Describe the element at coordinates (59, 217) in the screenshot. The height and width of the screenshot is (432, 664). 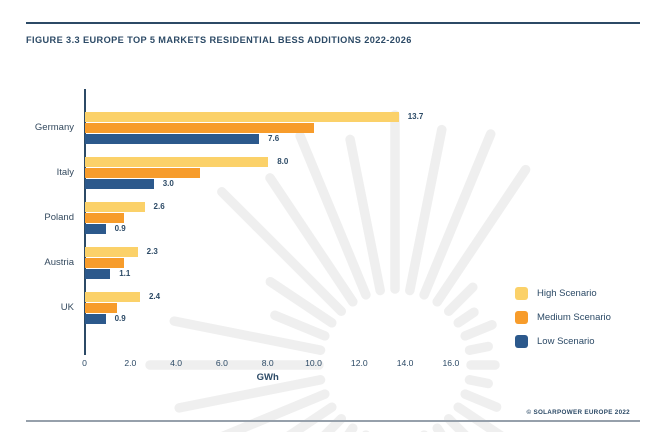
I see `category-label-poland: Poland` at that location.